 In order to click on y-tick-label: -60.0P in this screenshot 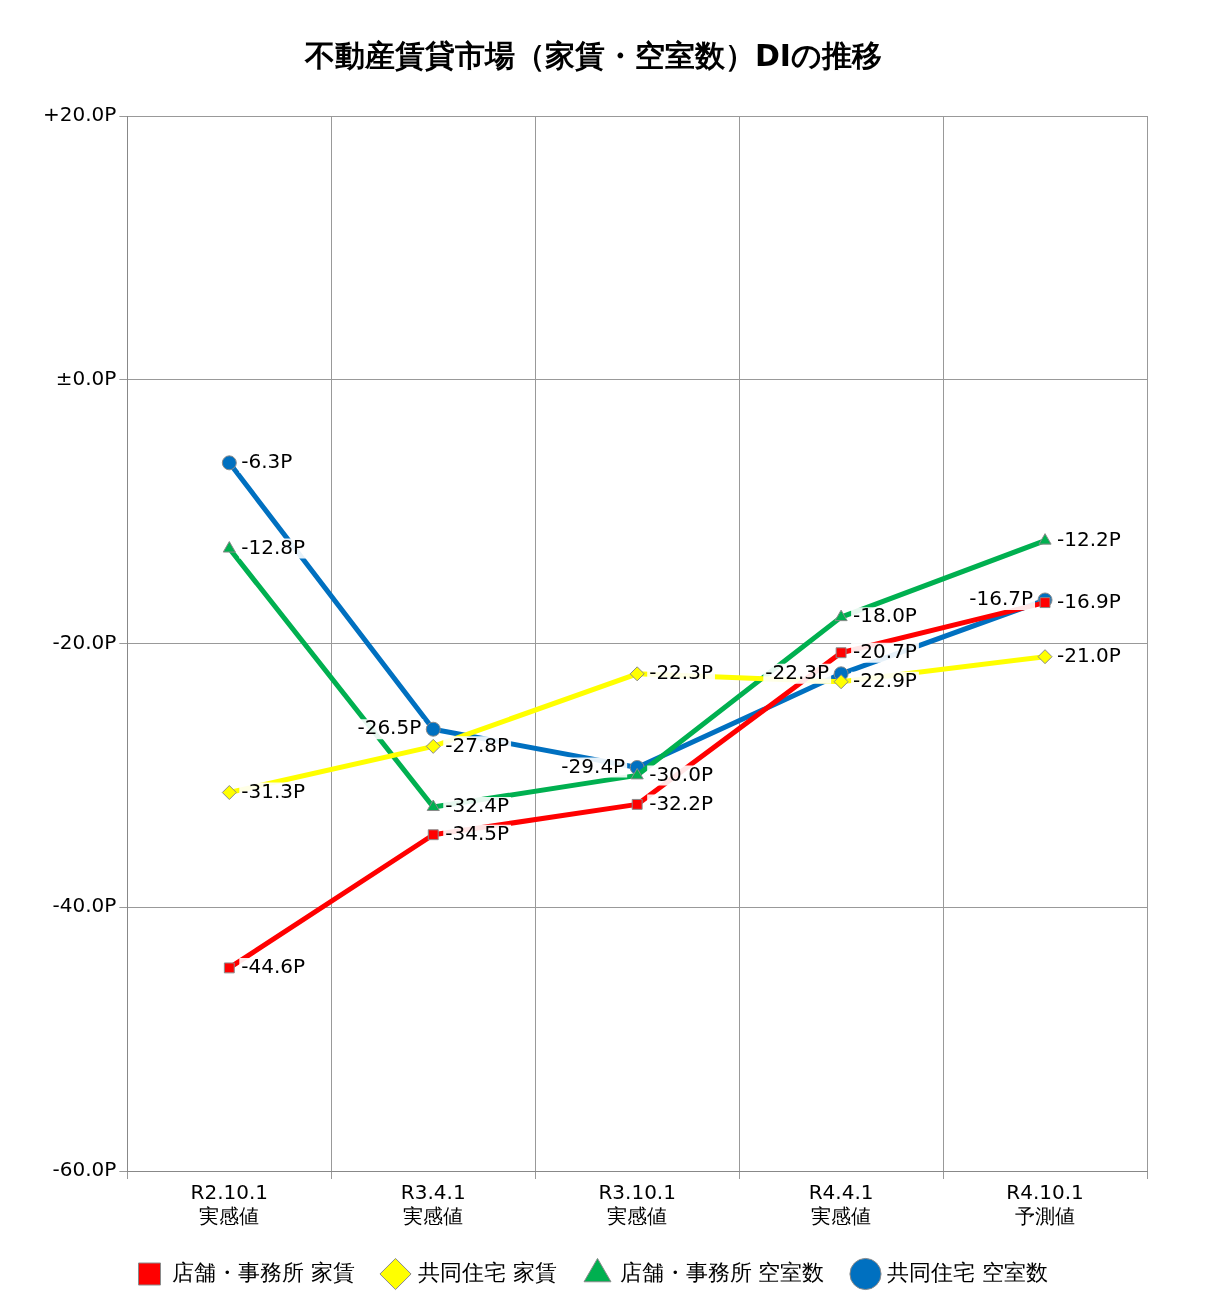, I will do `click(84, 1169)`.